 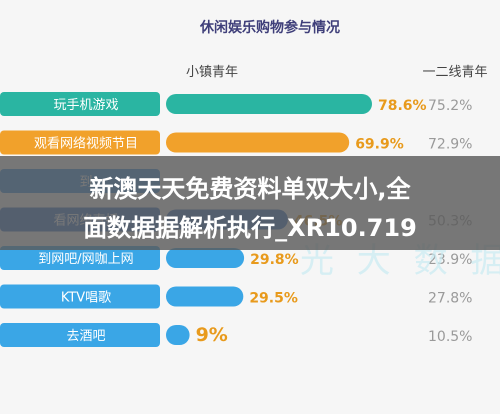 What do you see at coordinates (250, 189) in the screenshot?
I see `headline-line-1: 新澳天天免费资料单双大小,全` at bounding box center [250, 189].